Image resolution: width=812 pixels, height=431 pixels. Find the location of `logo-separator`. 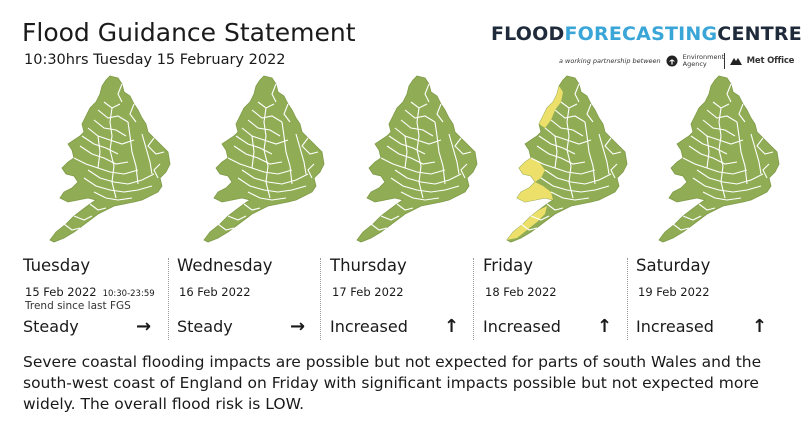

logo-separator is located at coordinates (724, 61).